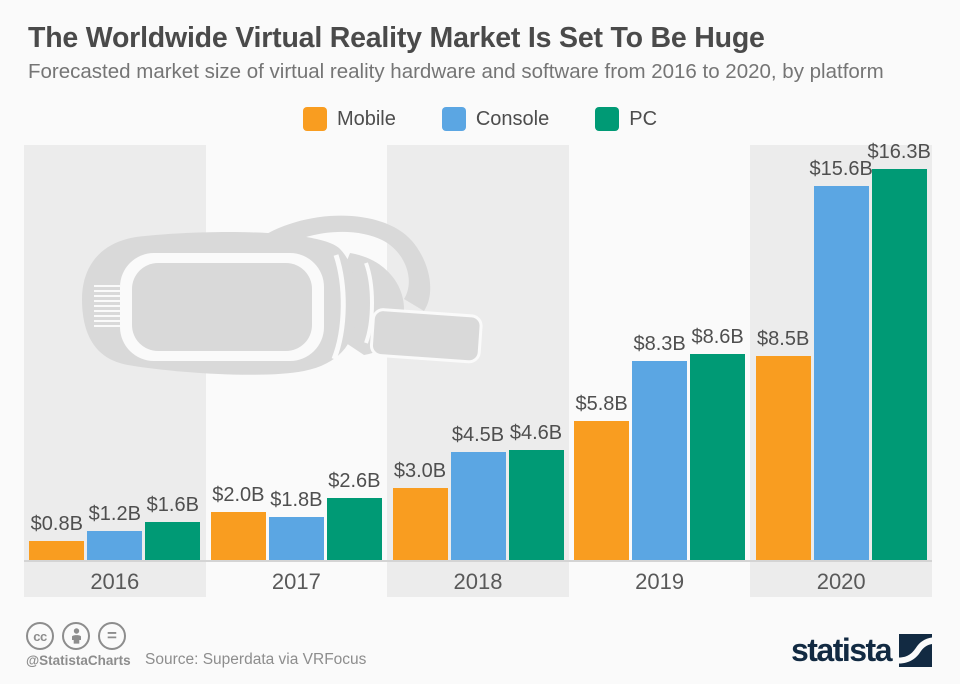  What do you see at coordinates (601, 404) in the screenshot?
I see `bar-value-mobile-2019: $5.8B` at bounding box center [601, 404].